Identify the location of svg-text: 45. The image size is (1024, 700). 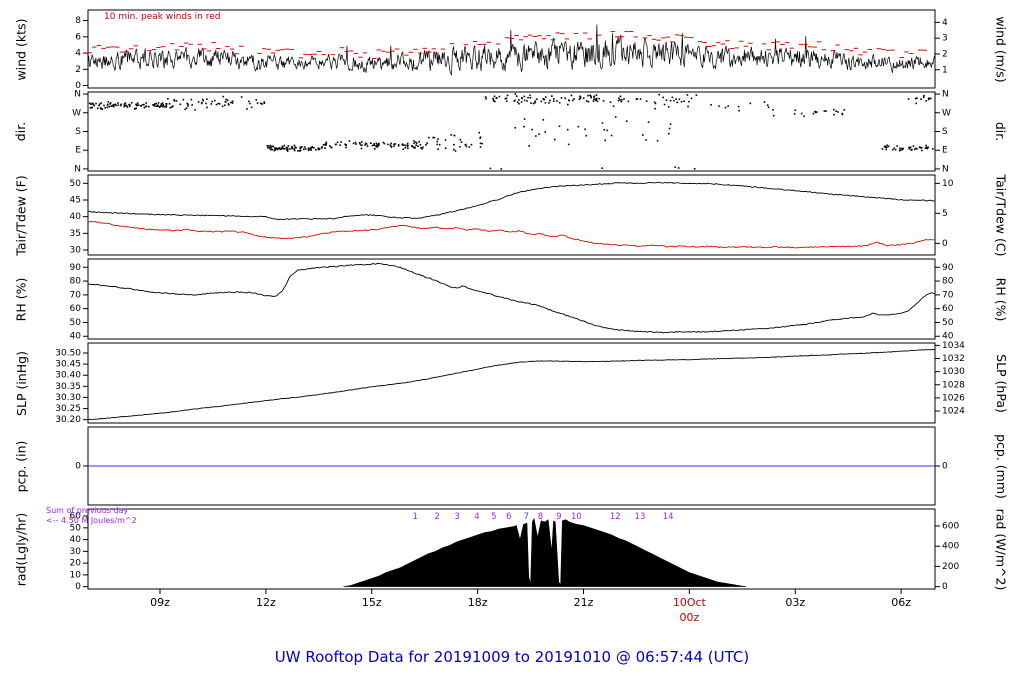
(75, 201).